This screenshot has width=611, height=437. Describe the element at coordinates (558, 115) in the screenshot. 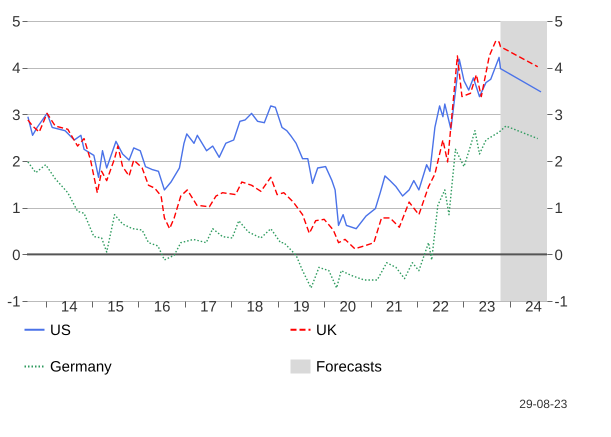

I see `y2-tick-label: 3` at that location.